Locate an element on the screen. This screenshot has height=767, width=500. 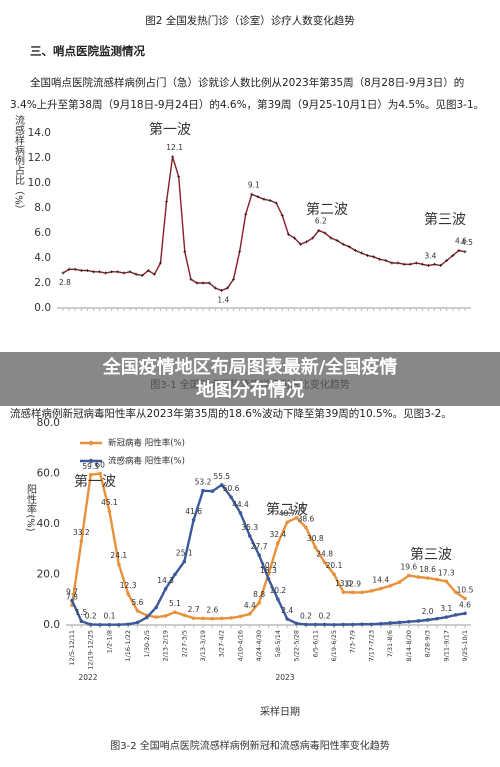
data-label: 5.1 is located at coordinates (175, 603).